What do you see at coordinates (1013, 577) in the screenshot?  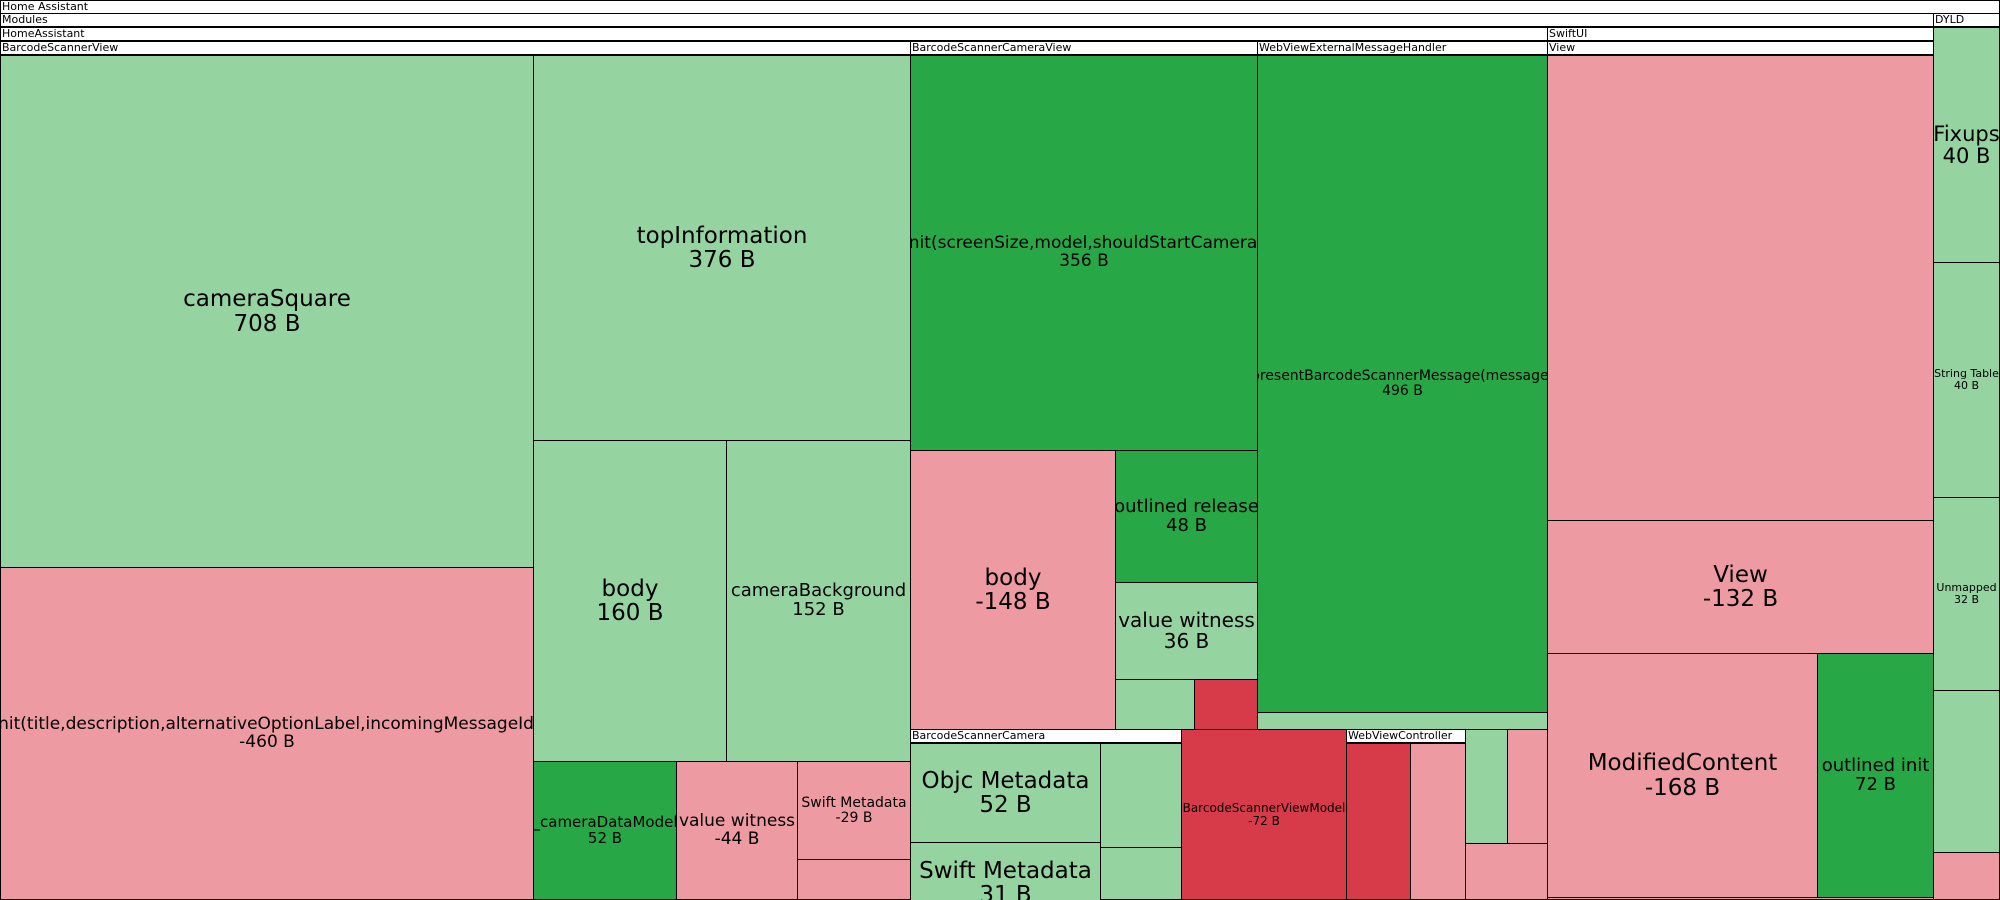 I see `cell-bscv-body-name: body` at bounding box center [1013, 577].